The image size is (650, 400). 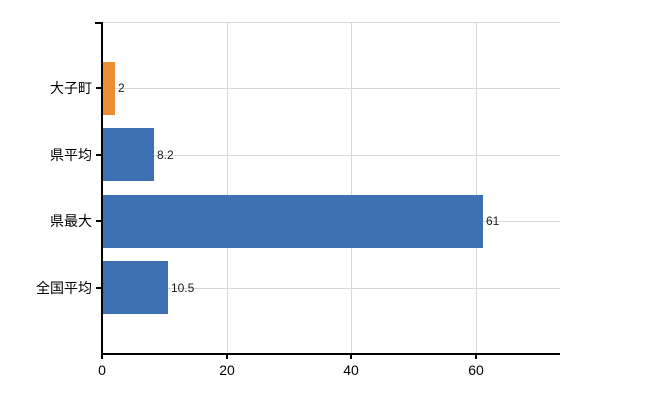 What do you see at coordinates (71, 88) in the screenshot?
I see `category-label: 大子町` at bounding box center [71, 88].